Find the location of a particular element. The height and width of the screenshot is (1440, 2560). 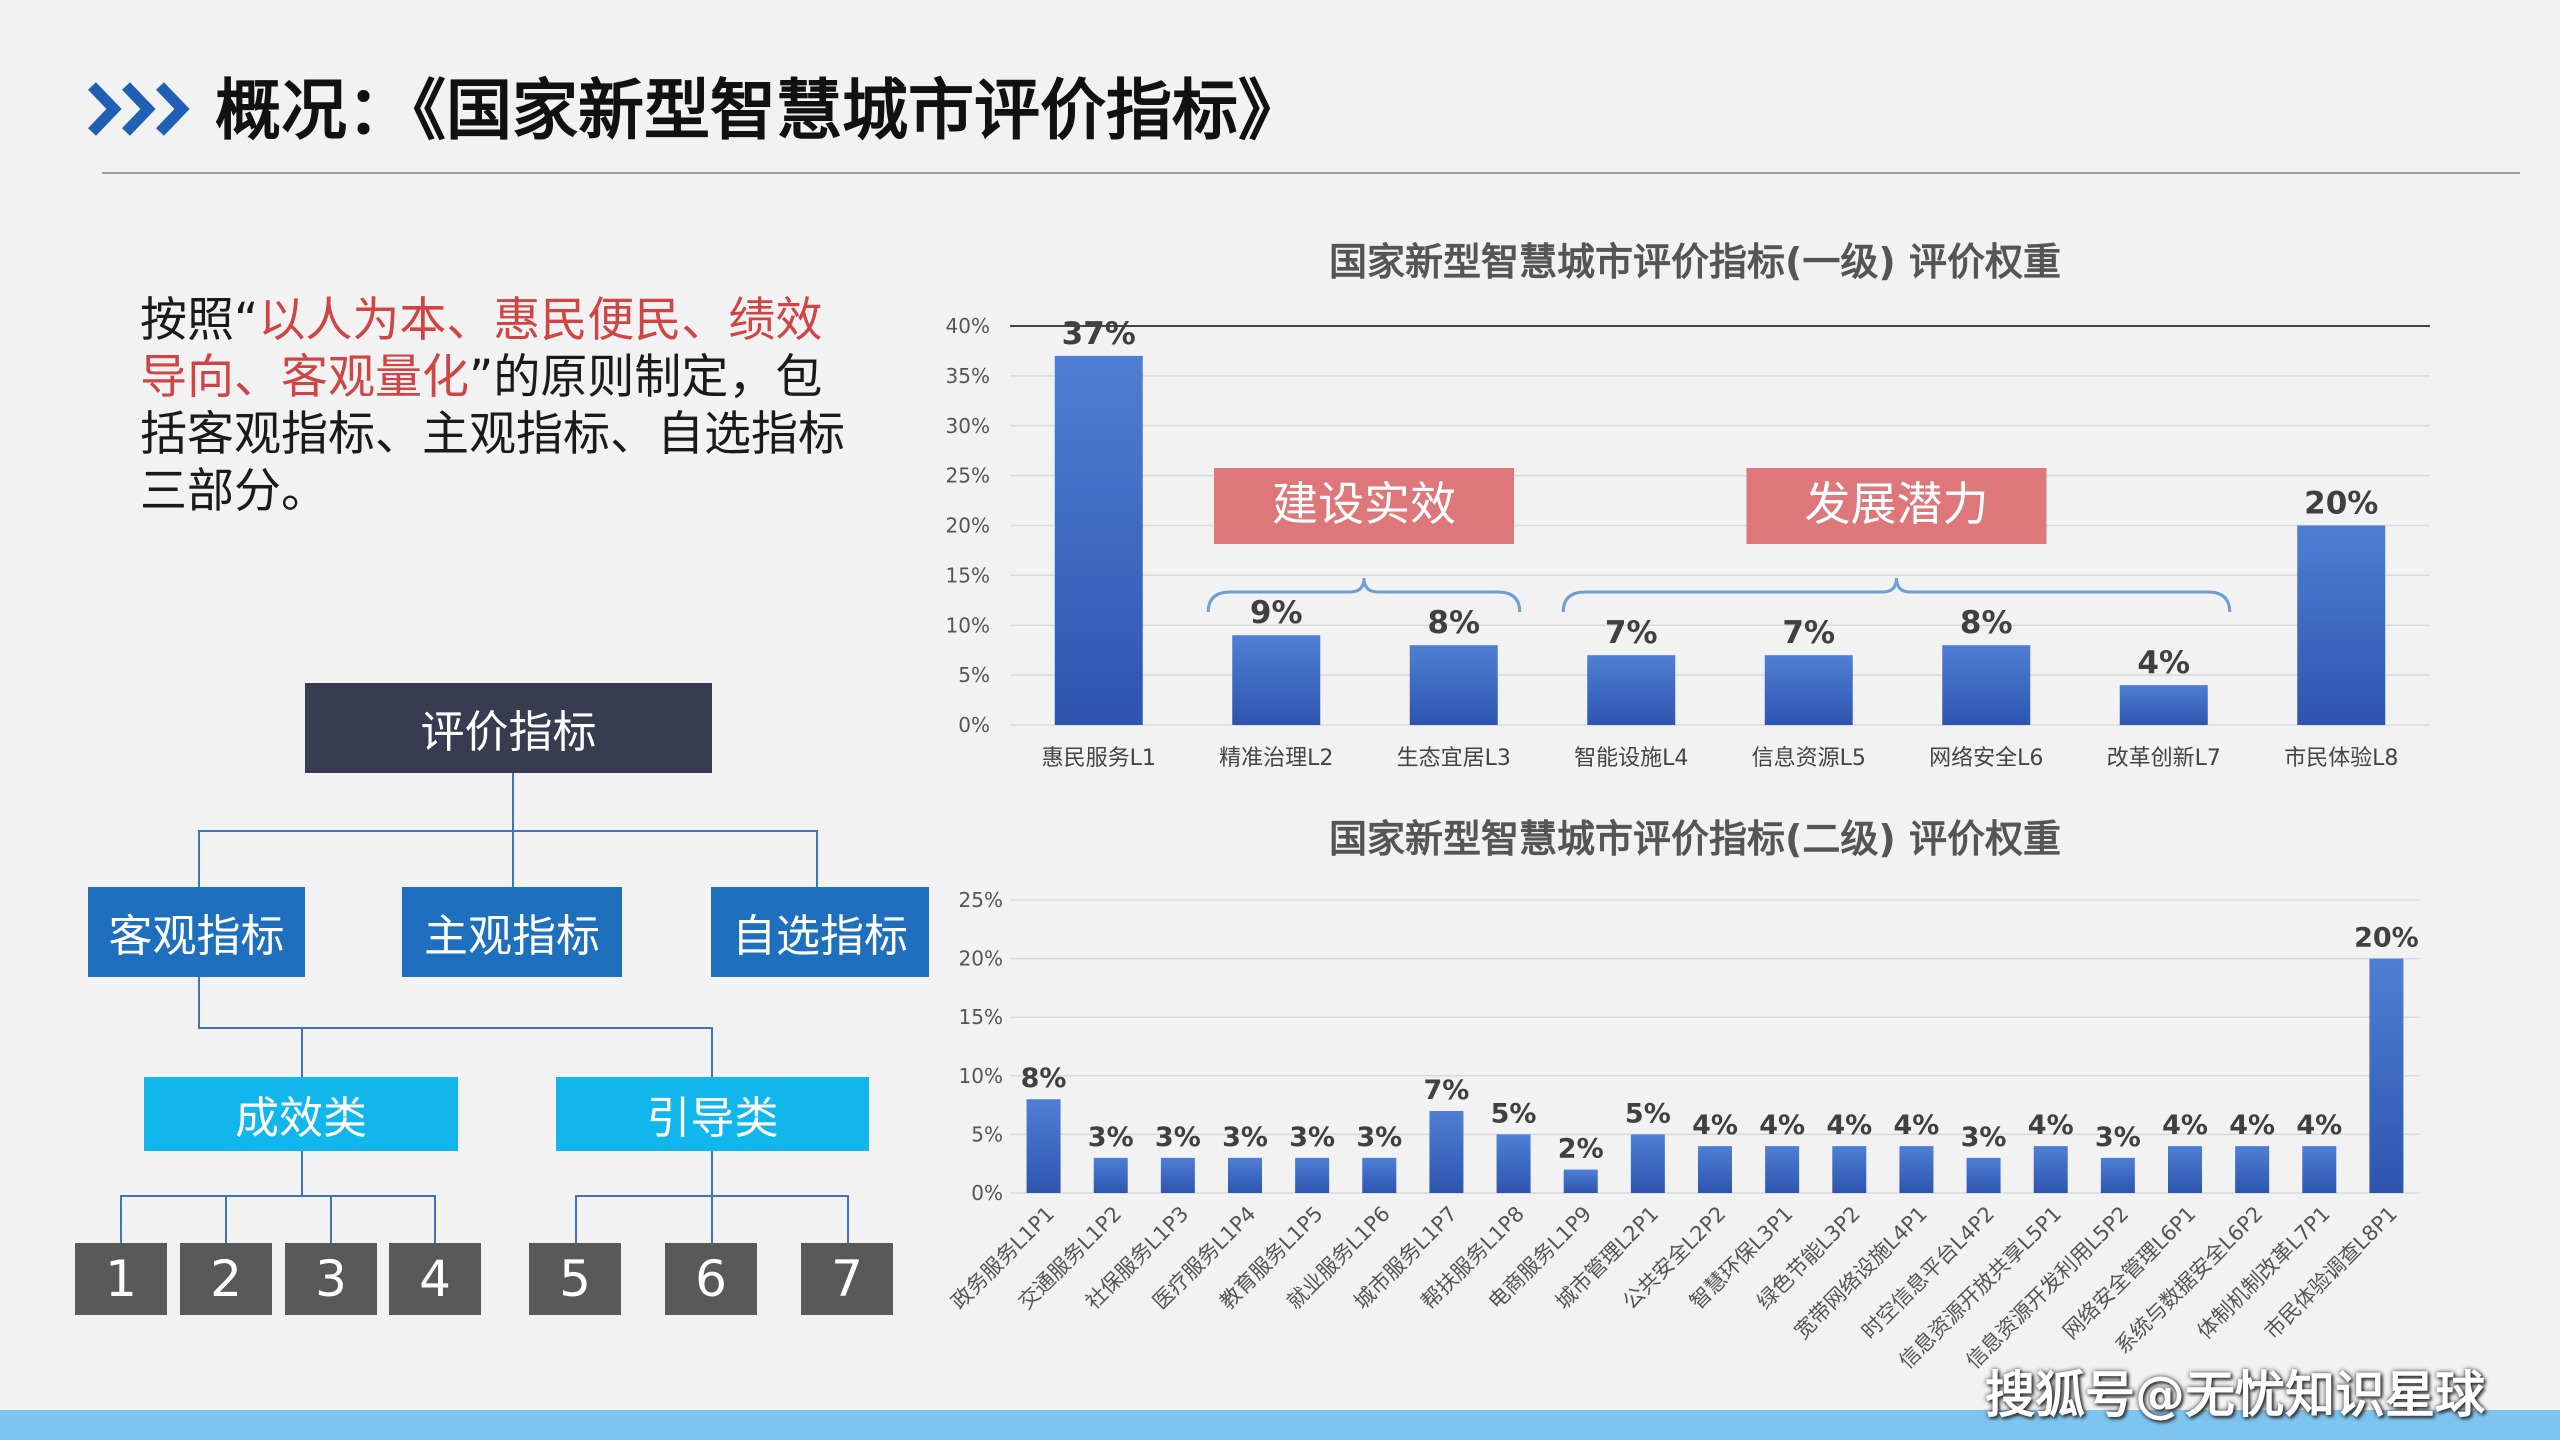

intro-highlight: 以人为本、惠民便民、绩效导向、客观量化 is located at coordinates (481, 349).